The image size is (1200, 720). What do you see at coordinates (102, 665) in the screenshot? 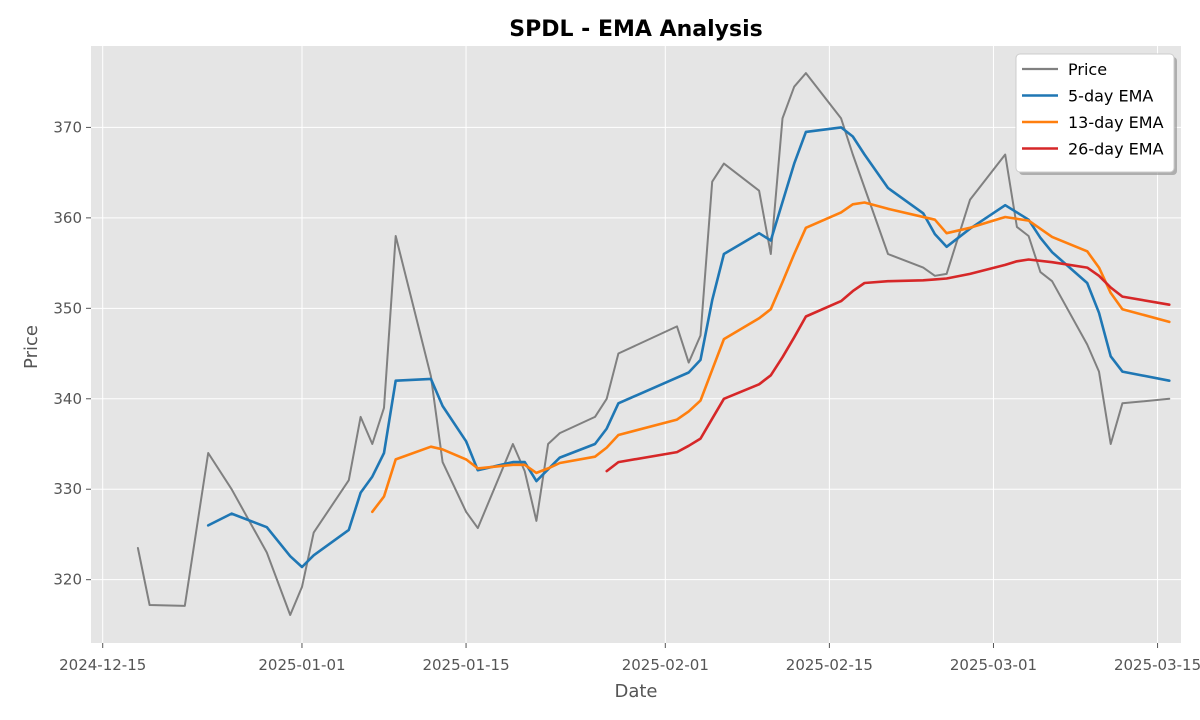
I see `x-tick-label: 2024-12-15` at bounding box center [102, 665].